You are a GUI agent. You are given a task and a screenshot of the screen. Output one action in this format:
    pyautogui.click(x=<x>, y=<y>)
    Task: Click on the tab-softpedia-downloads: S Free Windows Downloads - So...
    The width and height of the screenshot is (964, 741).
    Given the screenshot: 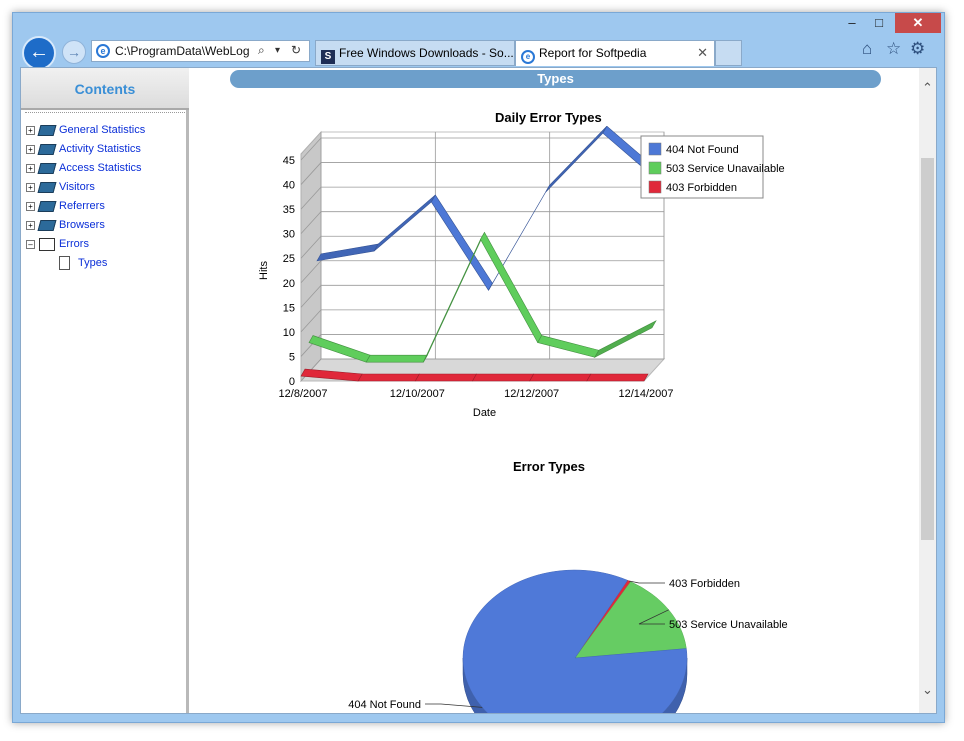 What is the action you would take?
    pyautogui.click(x=415, y=53)
    